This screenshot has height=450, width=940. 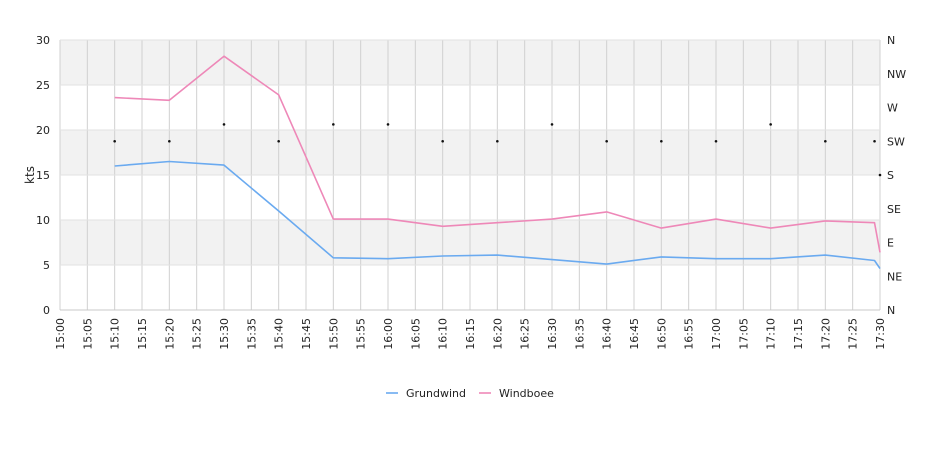 I want to click on x-tick-label: 15:45, so click(x=306, y=334).